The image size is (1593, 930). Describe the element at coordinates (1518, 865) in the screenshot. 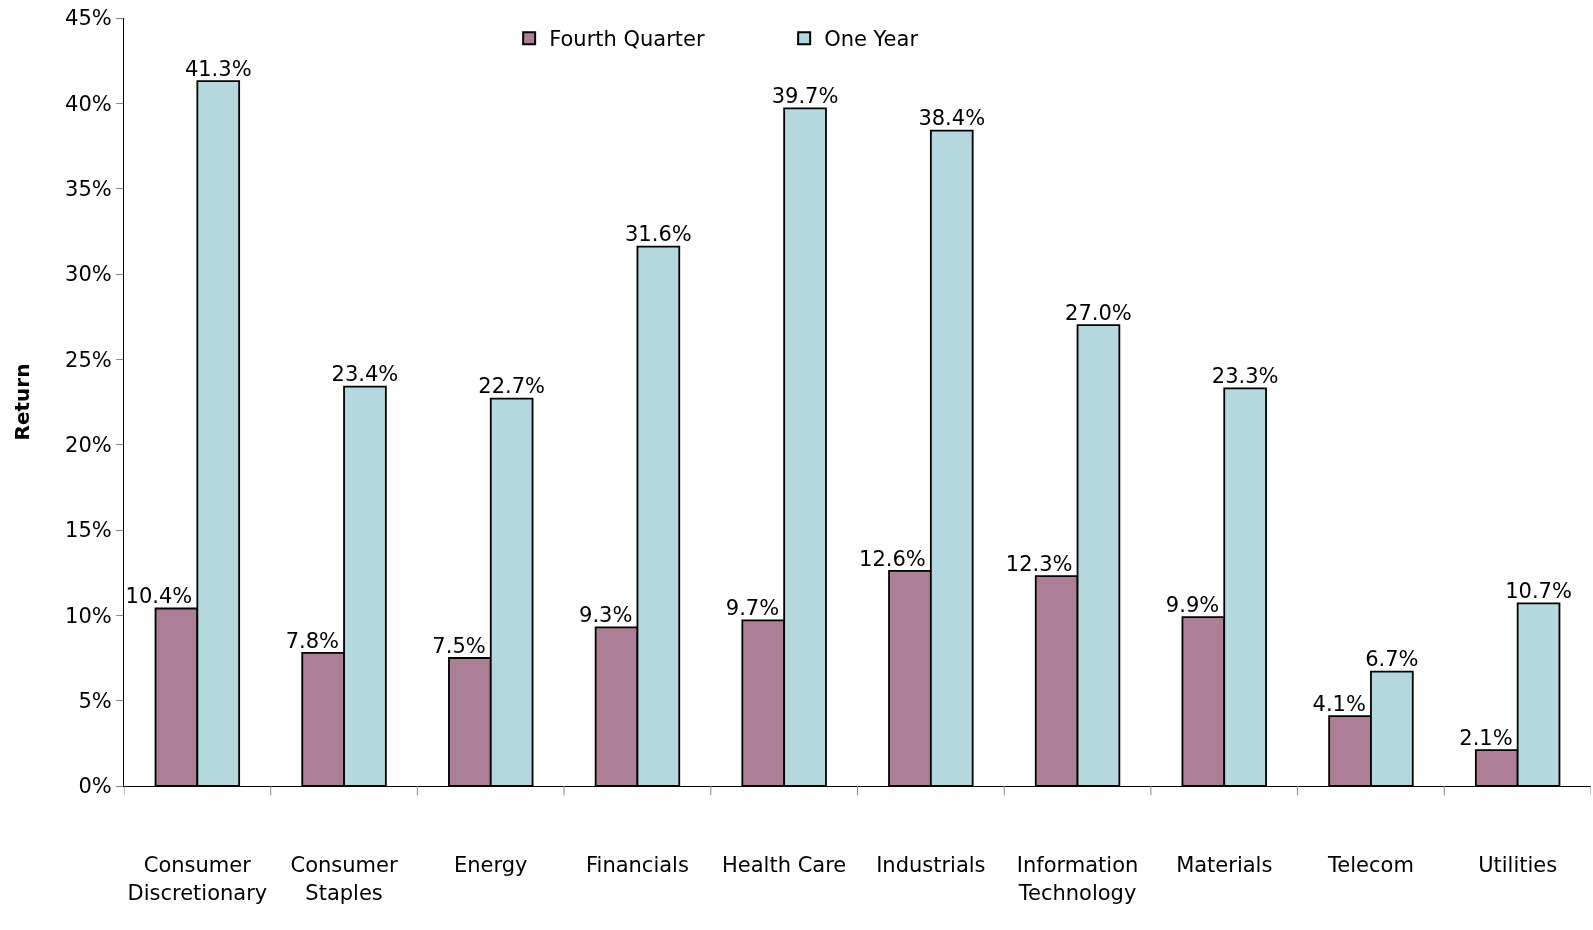

I see `x-tick-label: Utilities` at that location.